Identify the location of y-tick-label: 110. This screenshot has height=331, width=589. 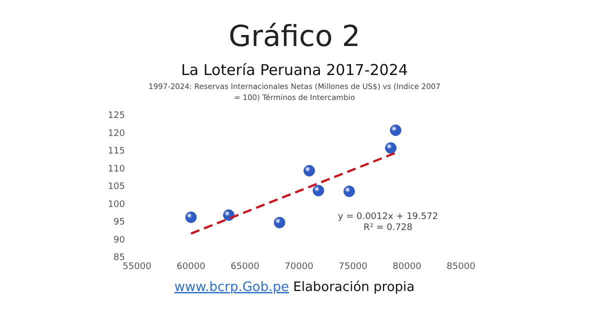
(117, 169).